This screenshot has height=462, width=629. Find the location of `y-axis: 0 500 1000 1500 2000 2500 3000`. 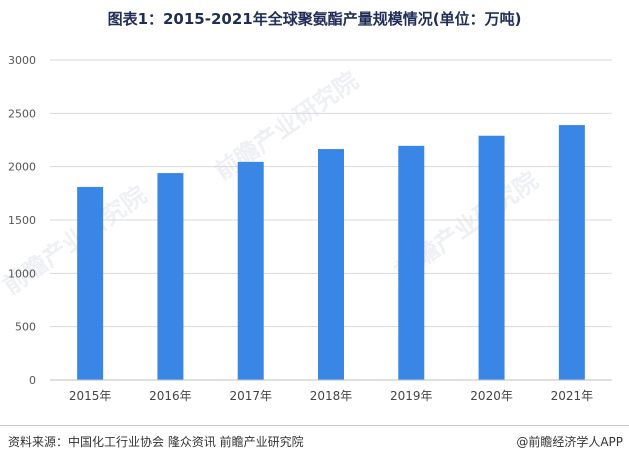

y-axis: 0 500 1000 1500 2000 2500 3000 is located at coordinates (22, 220).